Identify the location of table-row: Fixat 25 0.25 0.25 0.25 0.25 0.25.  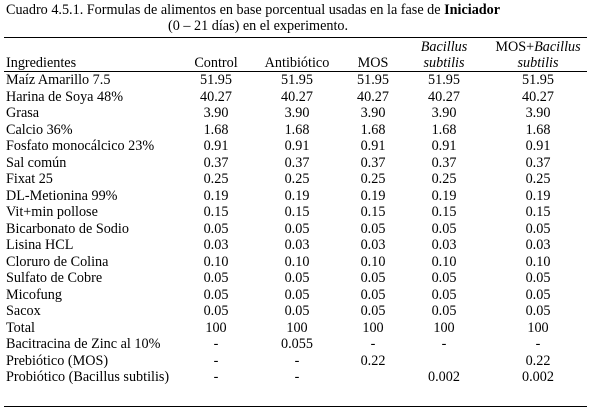
(295, 179).